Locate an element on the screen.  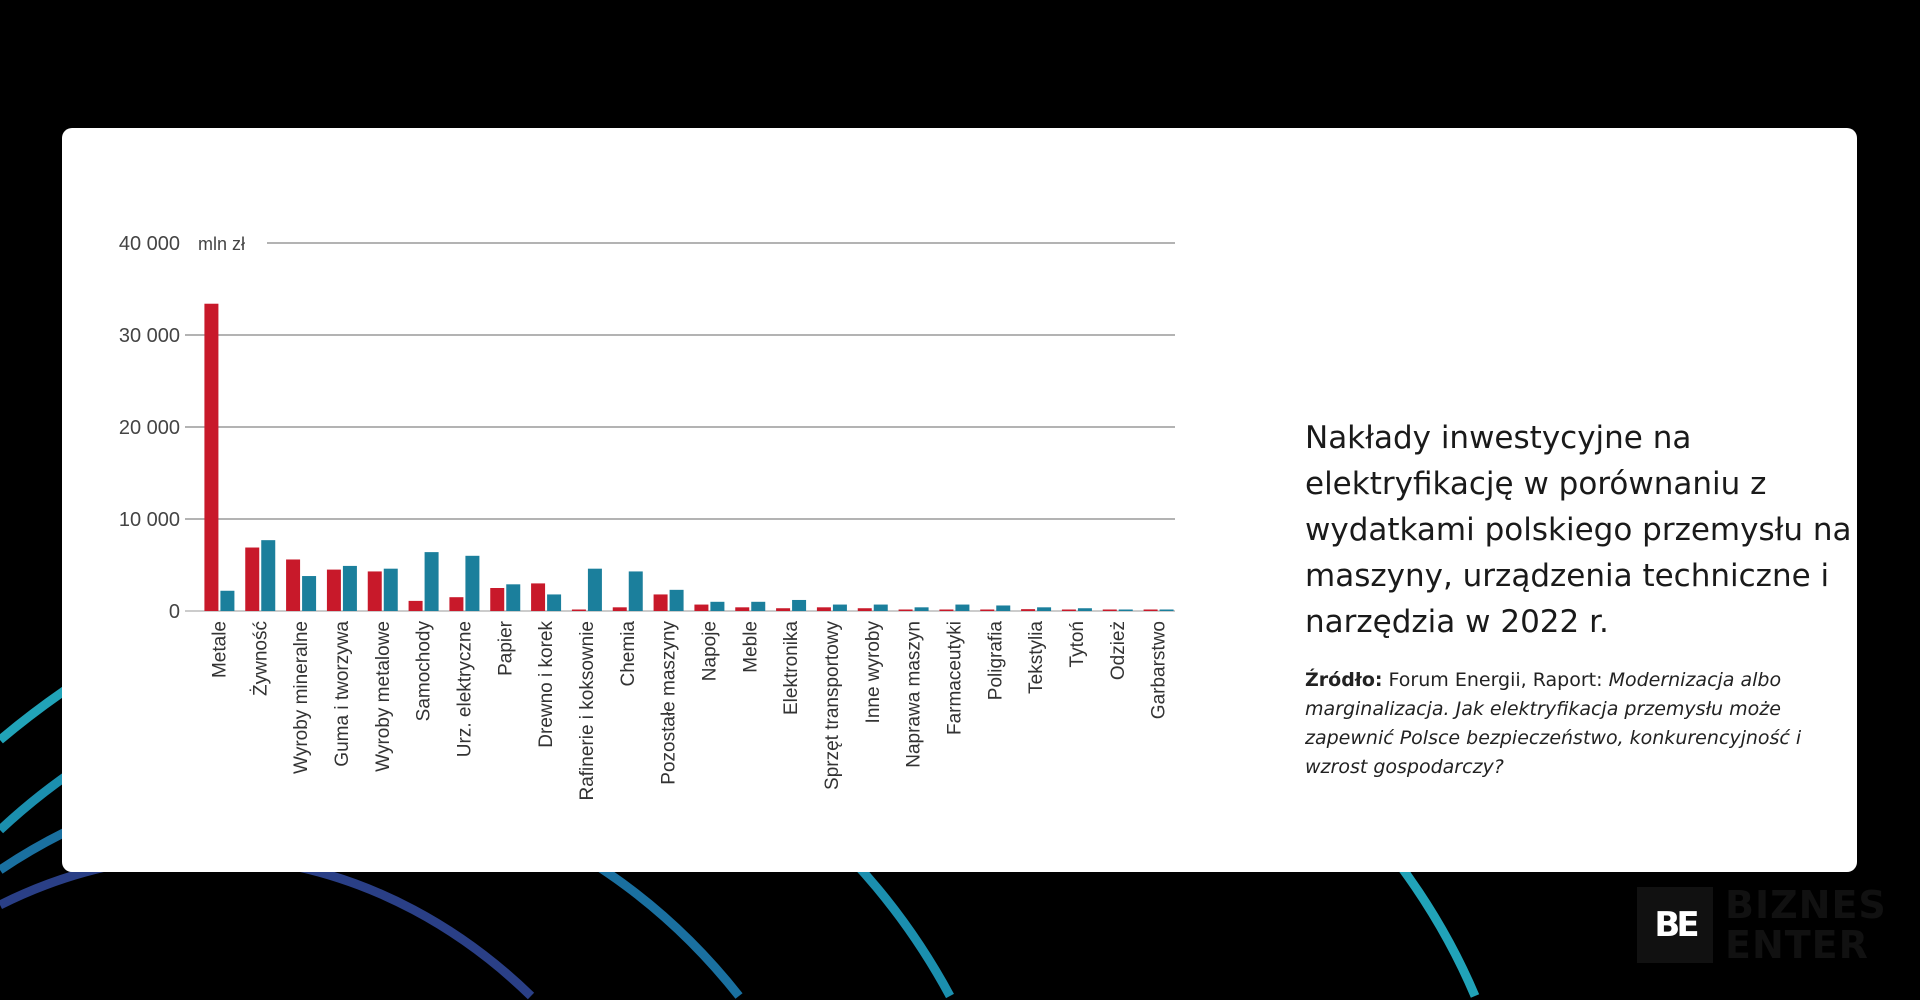
x-tick-label: Wyroby metalowe is located at coordinates (383, 696).